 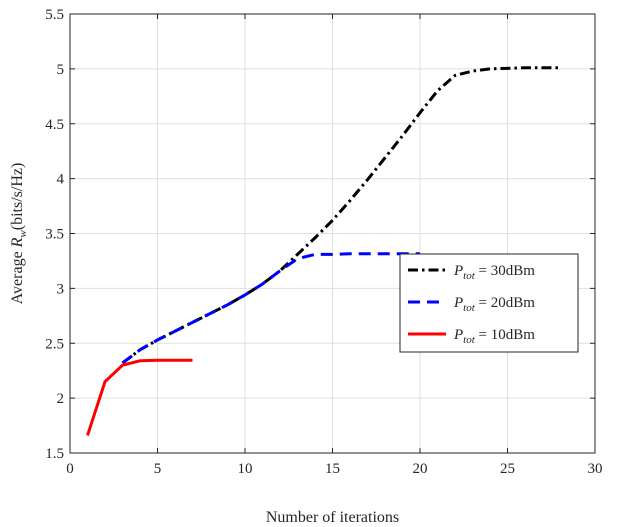 I want to click on x-tick-label: 20, so click(x=420, y=469).